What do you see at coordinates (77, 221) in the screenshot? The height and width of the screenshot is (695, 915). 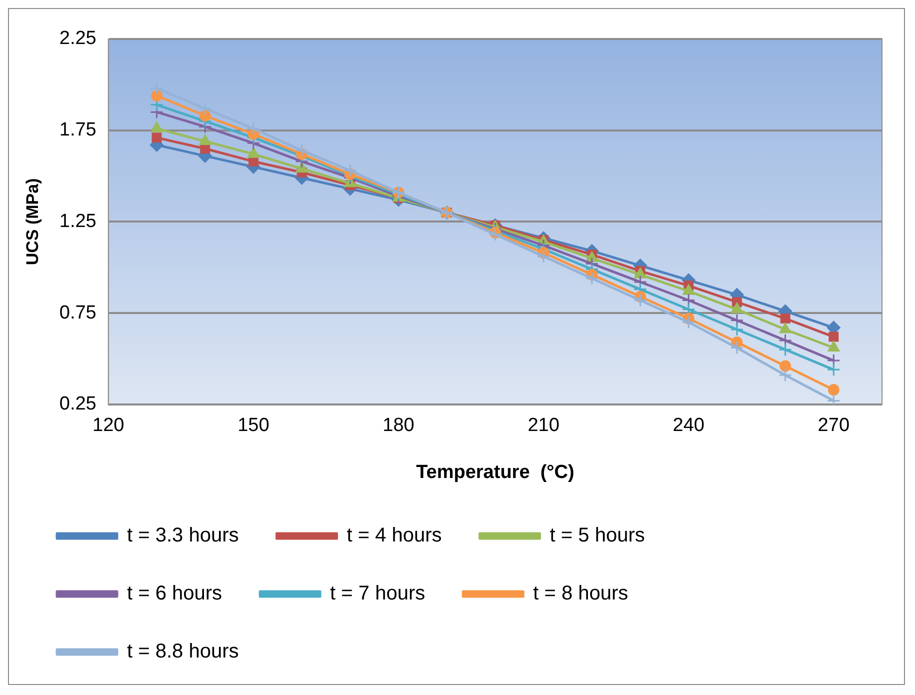 I see `y-tick-label: 1.25` at bounding box center [77, 221].